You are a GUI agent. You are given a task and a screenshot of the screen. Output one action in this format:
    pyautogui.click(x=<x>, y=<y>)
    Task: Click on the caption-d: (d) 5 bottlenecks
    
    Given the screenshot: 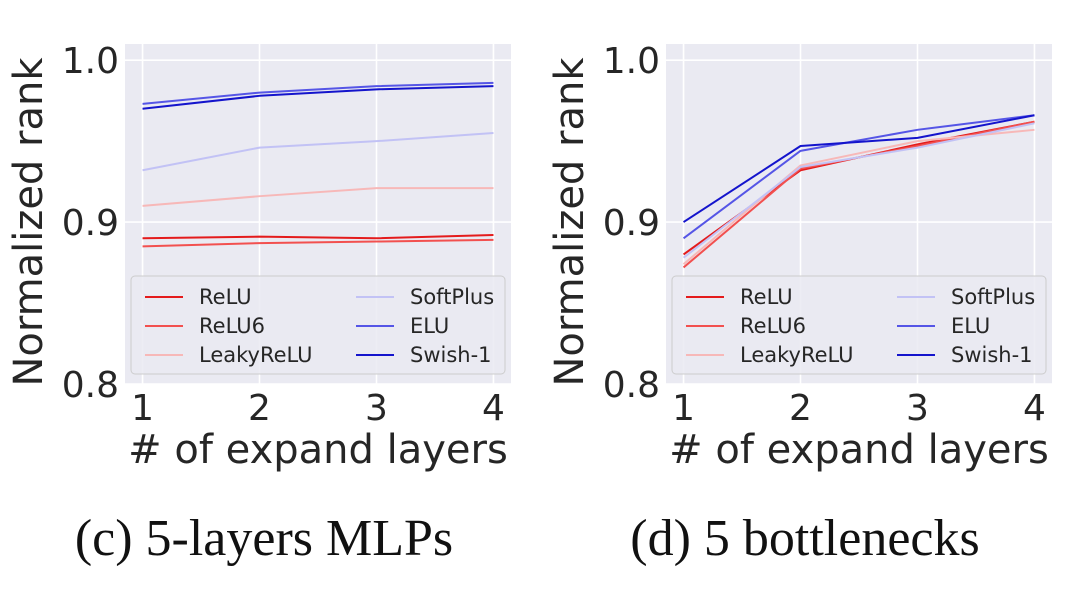 What is the action you would take?
    pyautogui.click(x=804, y=538)
    